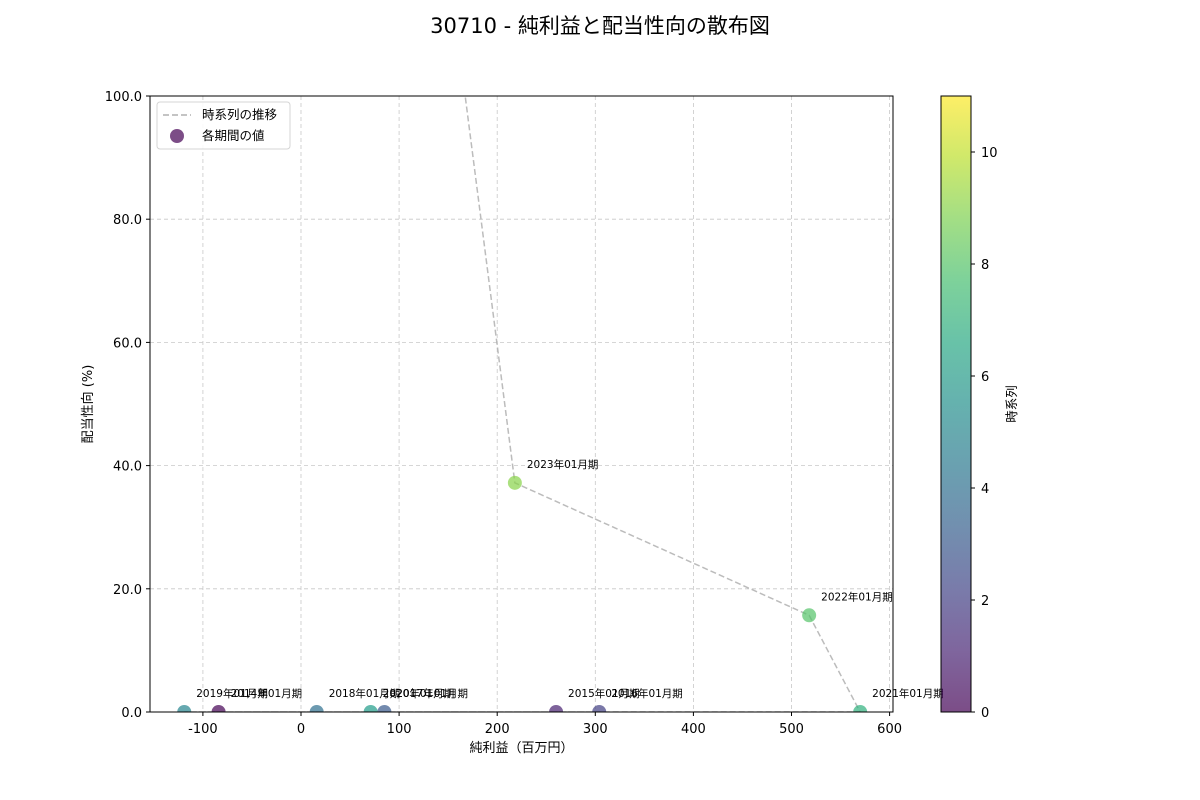 This screenshot has height=800, width=1200. What do you see at coordinates (1011, 404) in the screenshot?
I see `colorbar-label: 時系列` at bounding box center [1011, 404].